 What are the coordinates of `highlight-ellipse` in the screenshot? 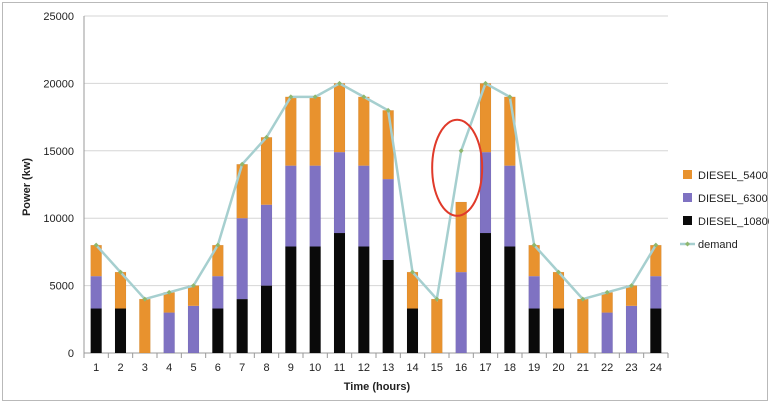 It's located at (457, 167).